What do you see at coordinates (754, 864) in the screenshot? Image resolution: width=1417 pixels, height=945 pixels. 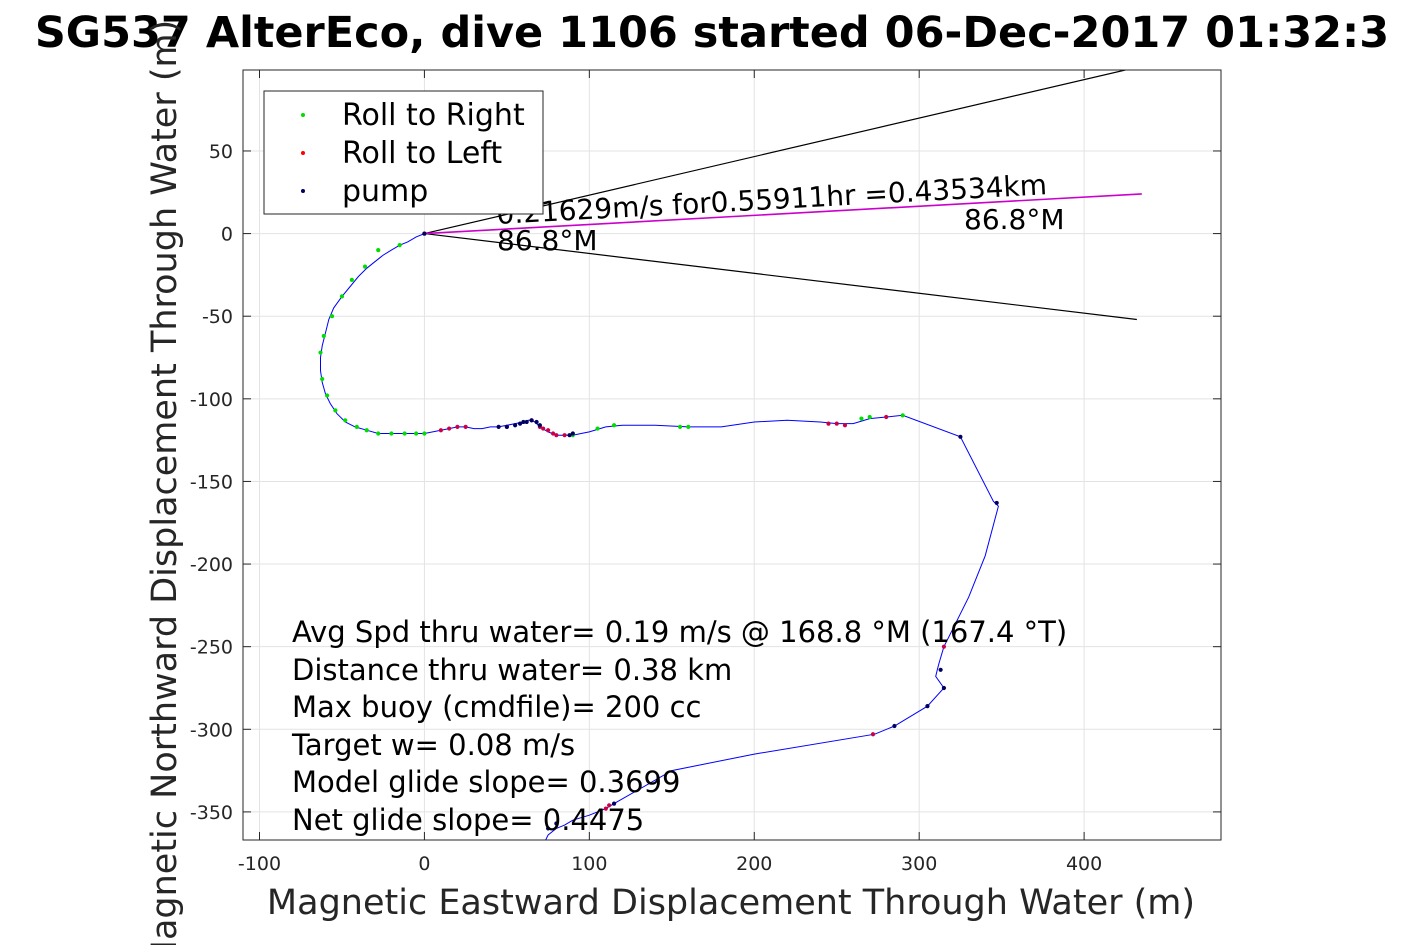 I see `x-tick-label: 200` at bounding box center [754, 864].